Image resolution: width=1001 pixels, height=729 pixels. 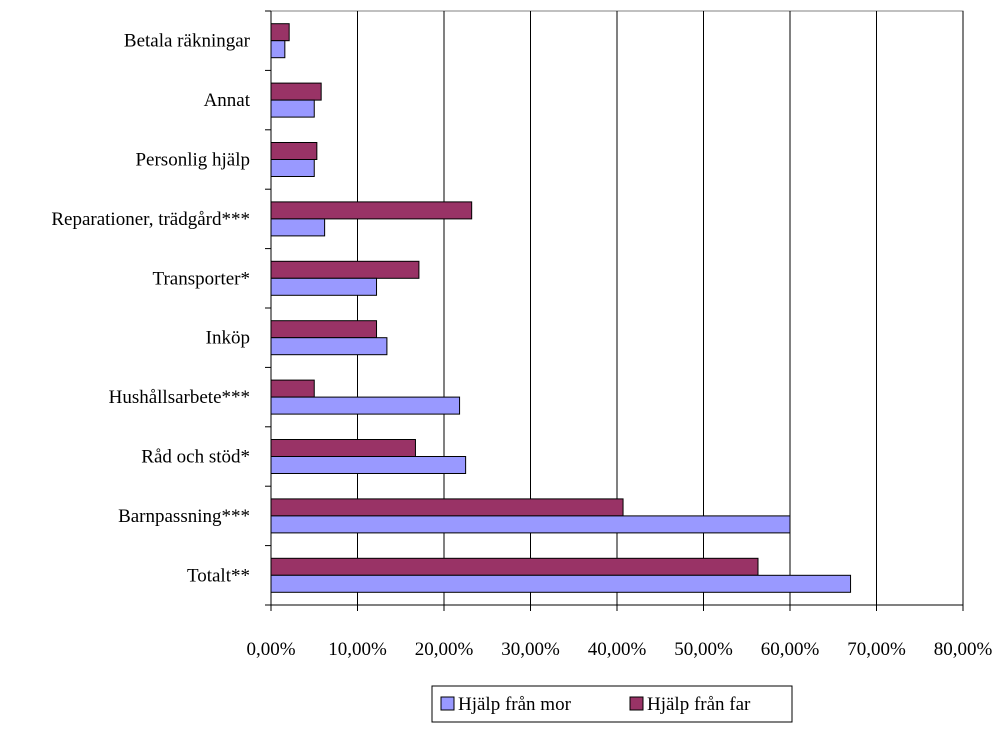 I want to click on x-tick-label: 20,00%, so click(x=444, y=649).